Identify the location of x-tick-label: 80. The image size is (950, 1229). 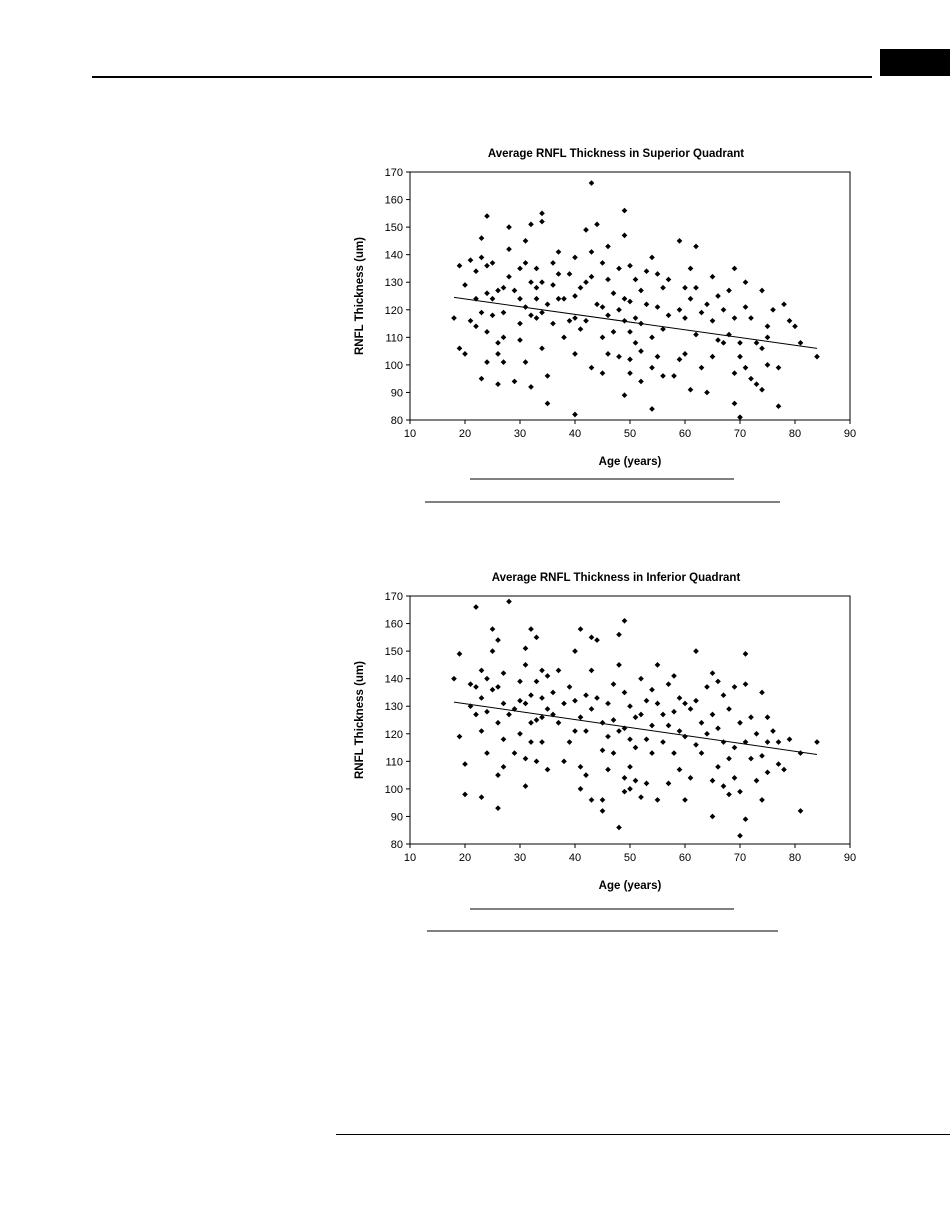
(795, 434).